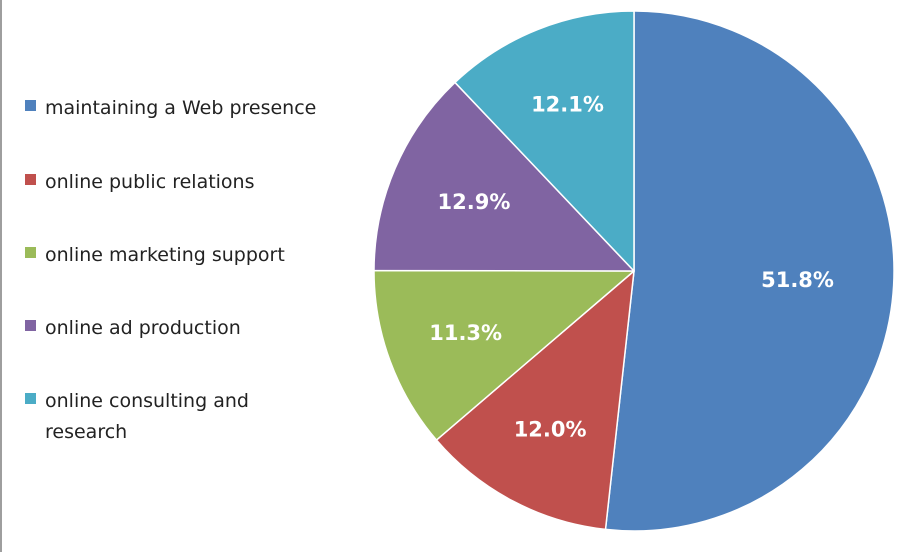  I want to click on legend-label: online marketing support, so click(165, 255).